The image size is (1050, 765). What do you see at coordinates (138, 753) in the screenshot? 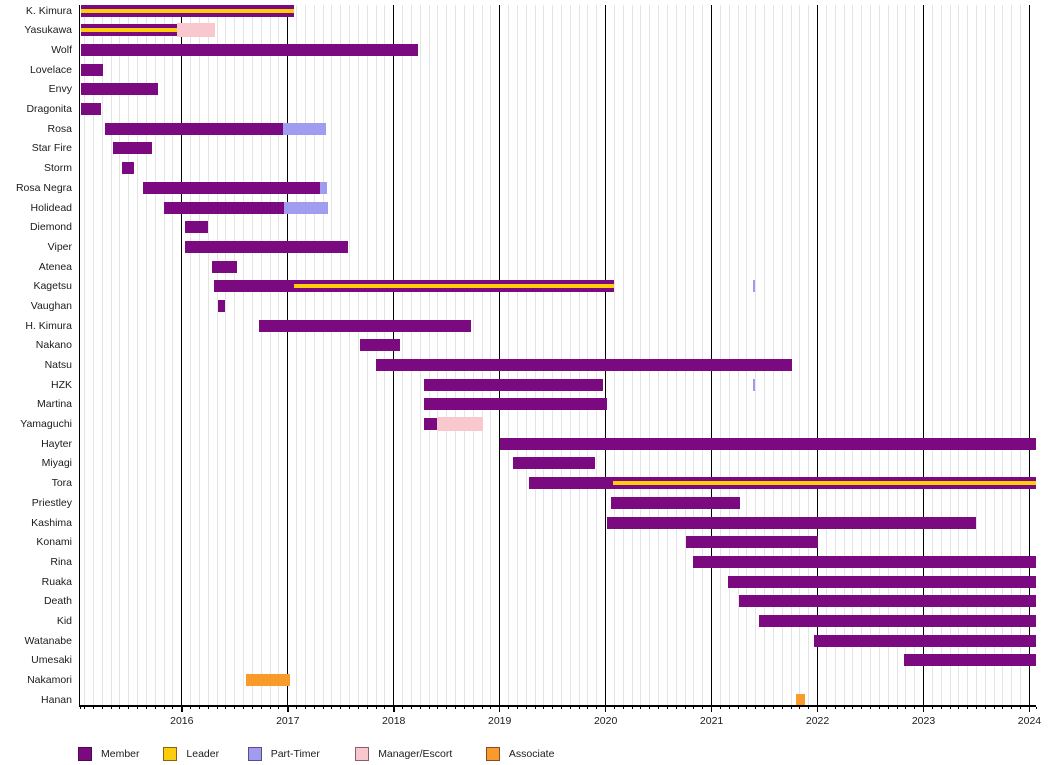
I see `legend-item-member: Member` at bounding box center [138, 753].